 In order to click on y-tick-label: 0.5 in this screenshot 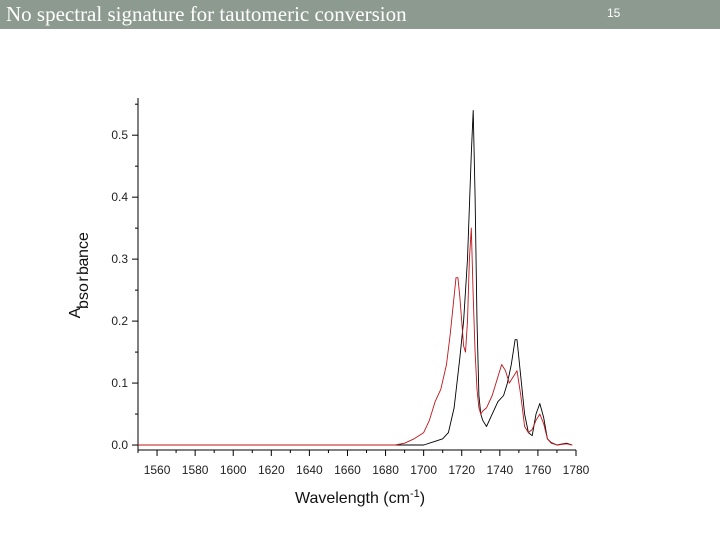, I will do `click(119, 135)`.